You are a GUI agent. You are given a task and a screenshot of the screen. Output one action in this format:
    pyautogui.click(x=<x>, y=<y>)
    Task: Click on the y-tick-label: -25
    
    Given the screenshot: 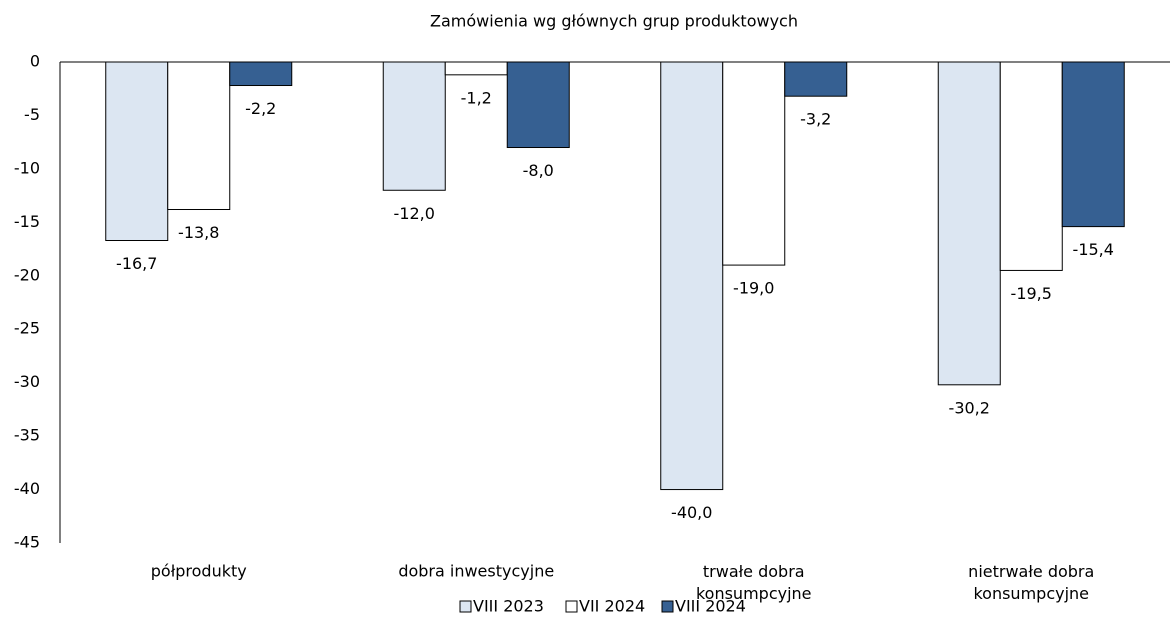 What is the action you would take?
    pyautogui.click(x=27, y=328)
    